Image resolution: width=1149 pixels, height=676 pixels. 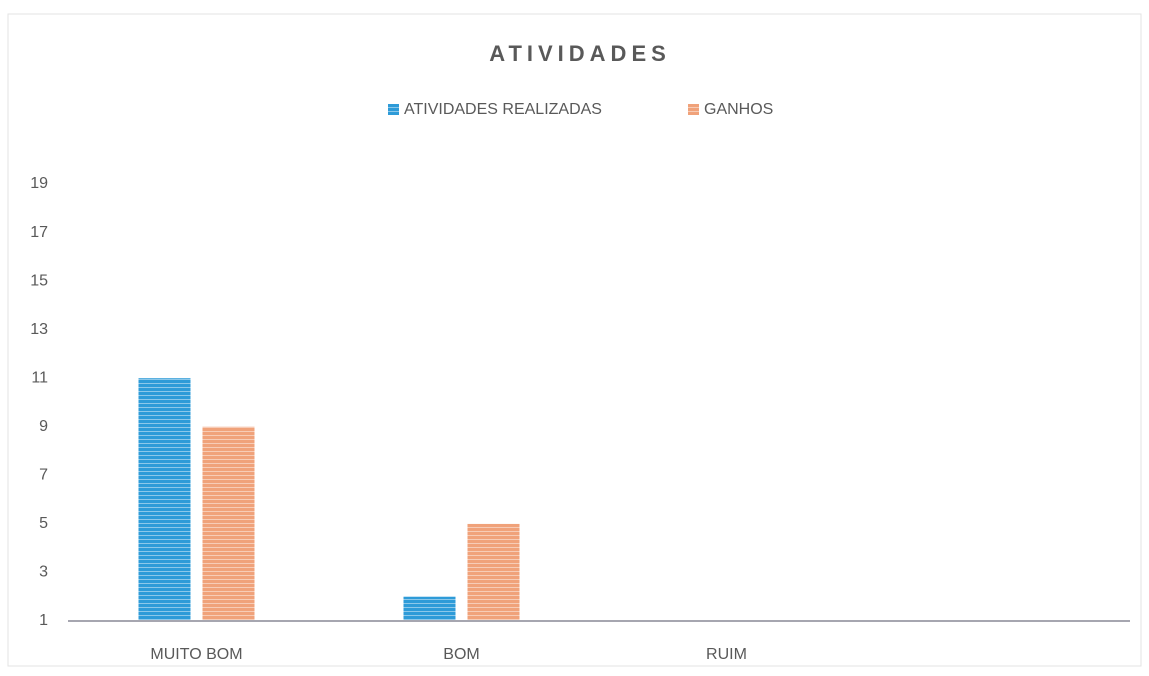 What do you see at coordinates (461, 654) in the screenshot?
I see `x-tick-label: BOM` at bounding box center [461, 654].